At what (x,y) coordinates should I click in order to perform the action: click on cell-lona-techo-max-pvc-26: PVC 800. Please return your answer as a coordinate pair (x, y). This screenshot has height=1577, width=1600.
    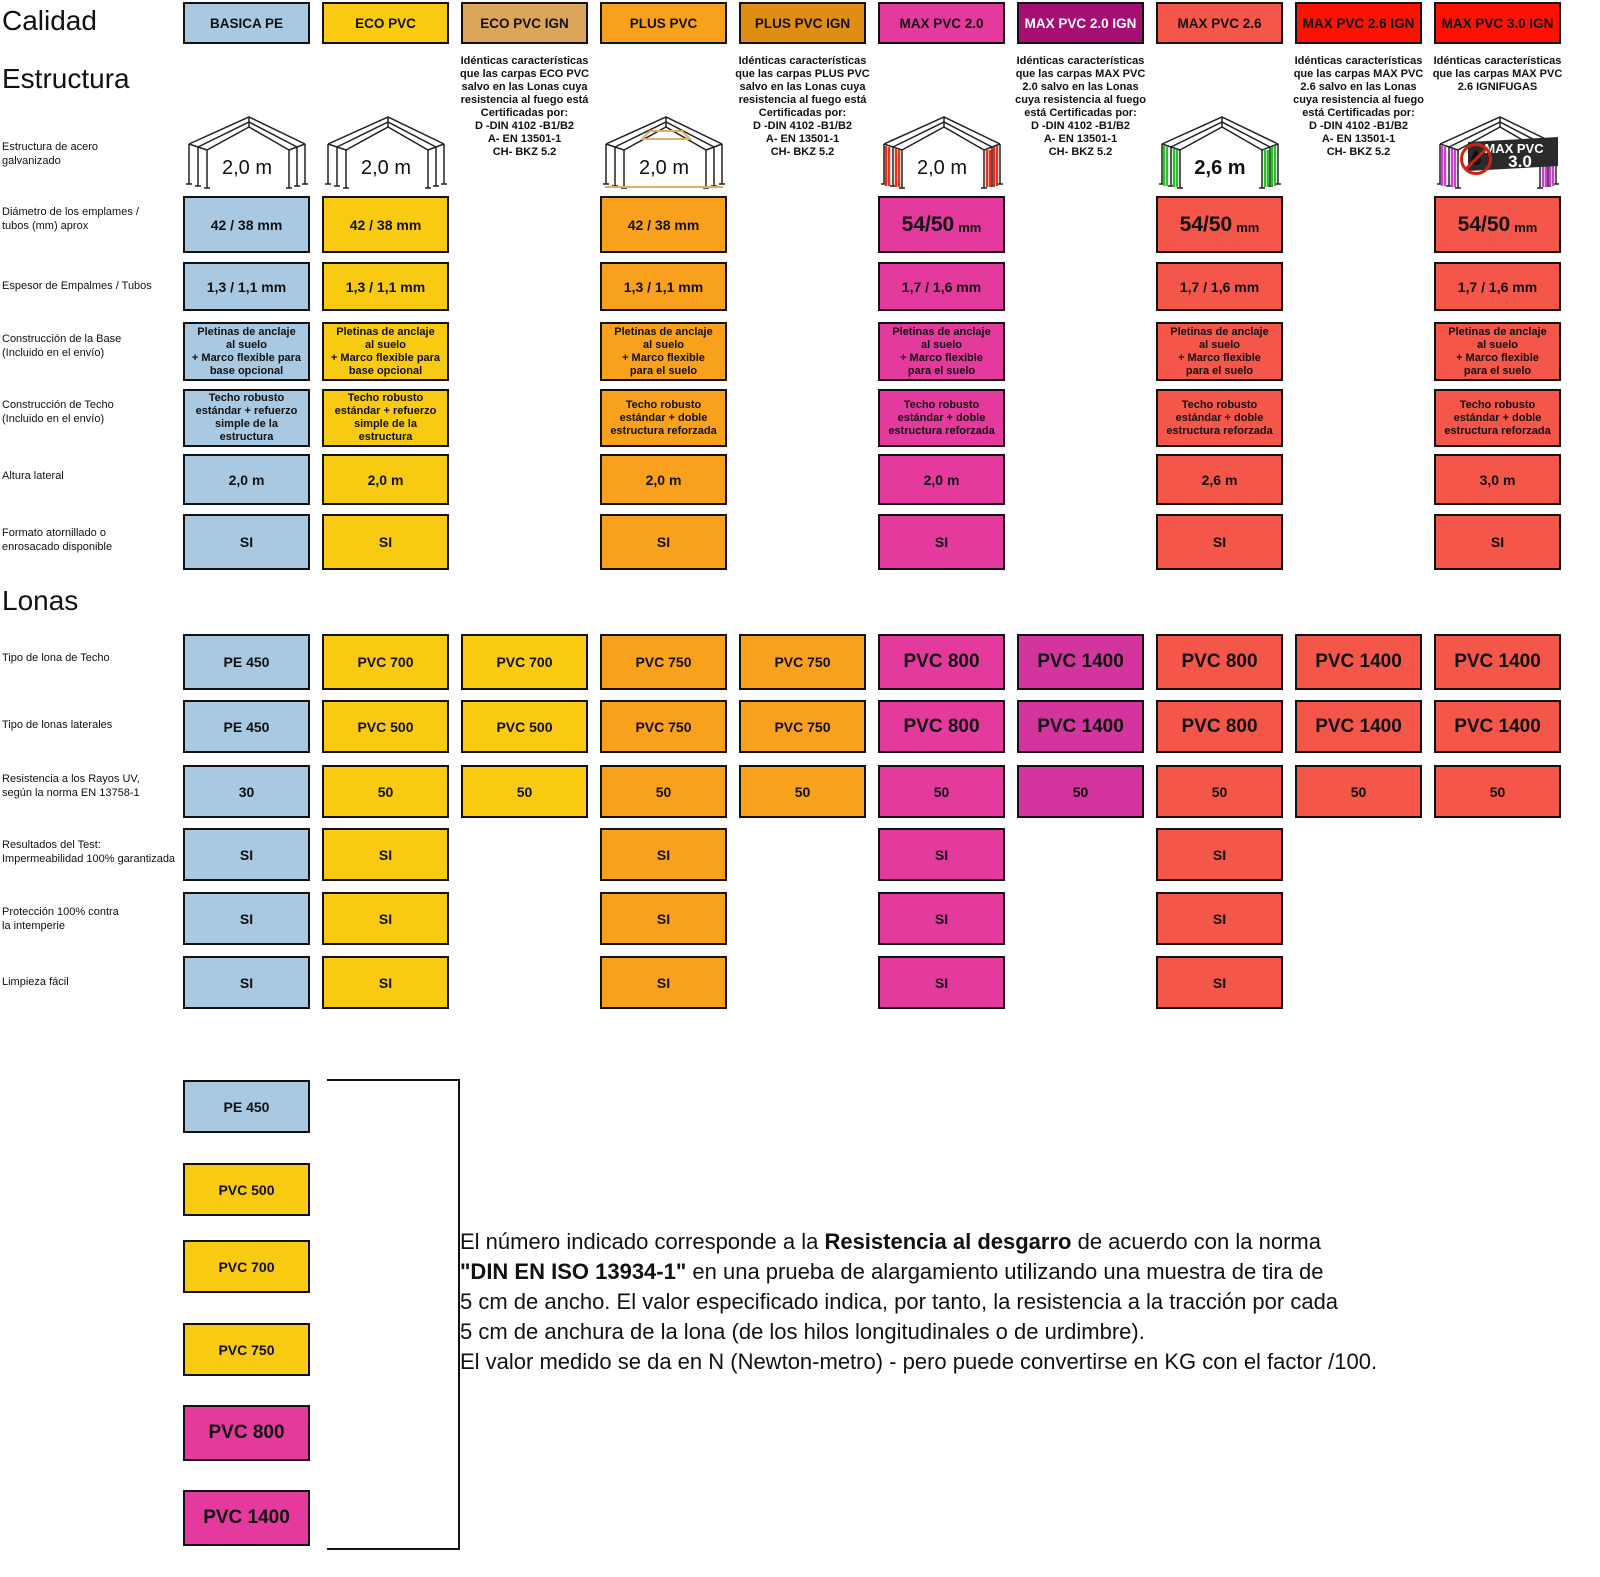
    Looking at the image, I should click on (1219, 662).